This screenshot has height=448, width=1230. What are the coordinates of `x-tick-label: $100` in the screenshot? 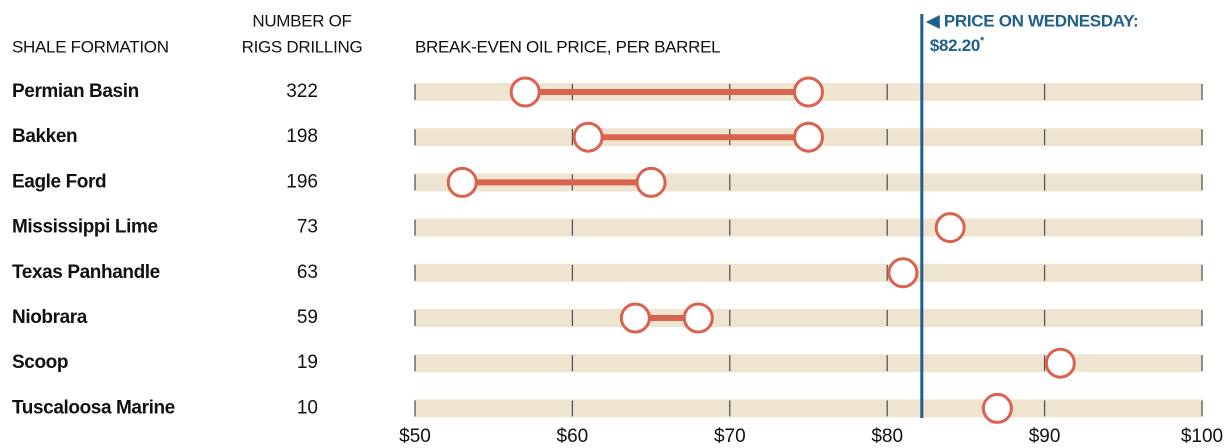 It's located at (1202, 436).